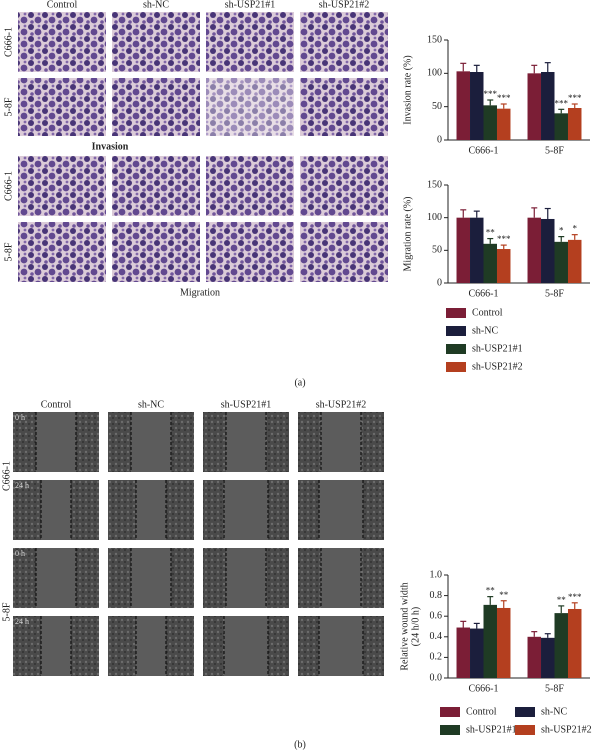 This screenshot has width=601, height=753. What do you see at coordinates (404, 626) in the screenshot?
I see `y-axis-label: Relative wound width` at bounding box center [404, 626].